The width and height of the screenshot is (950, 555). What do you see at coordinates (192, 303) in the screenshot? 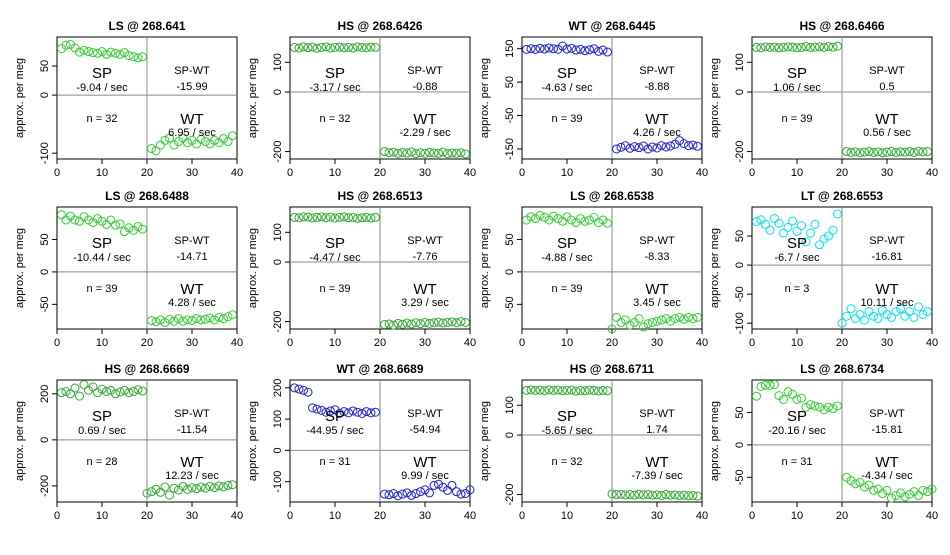
I see `wt-rate: 4.28 / sec` at bounding box center [192, 303].